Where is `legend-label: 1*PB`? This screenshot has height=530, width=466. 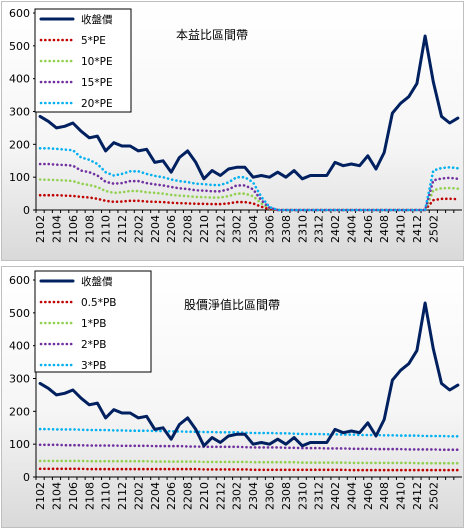
legend-label: 1*PB is located at coordinates (93, 324).